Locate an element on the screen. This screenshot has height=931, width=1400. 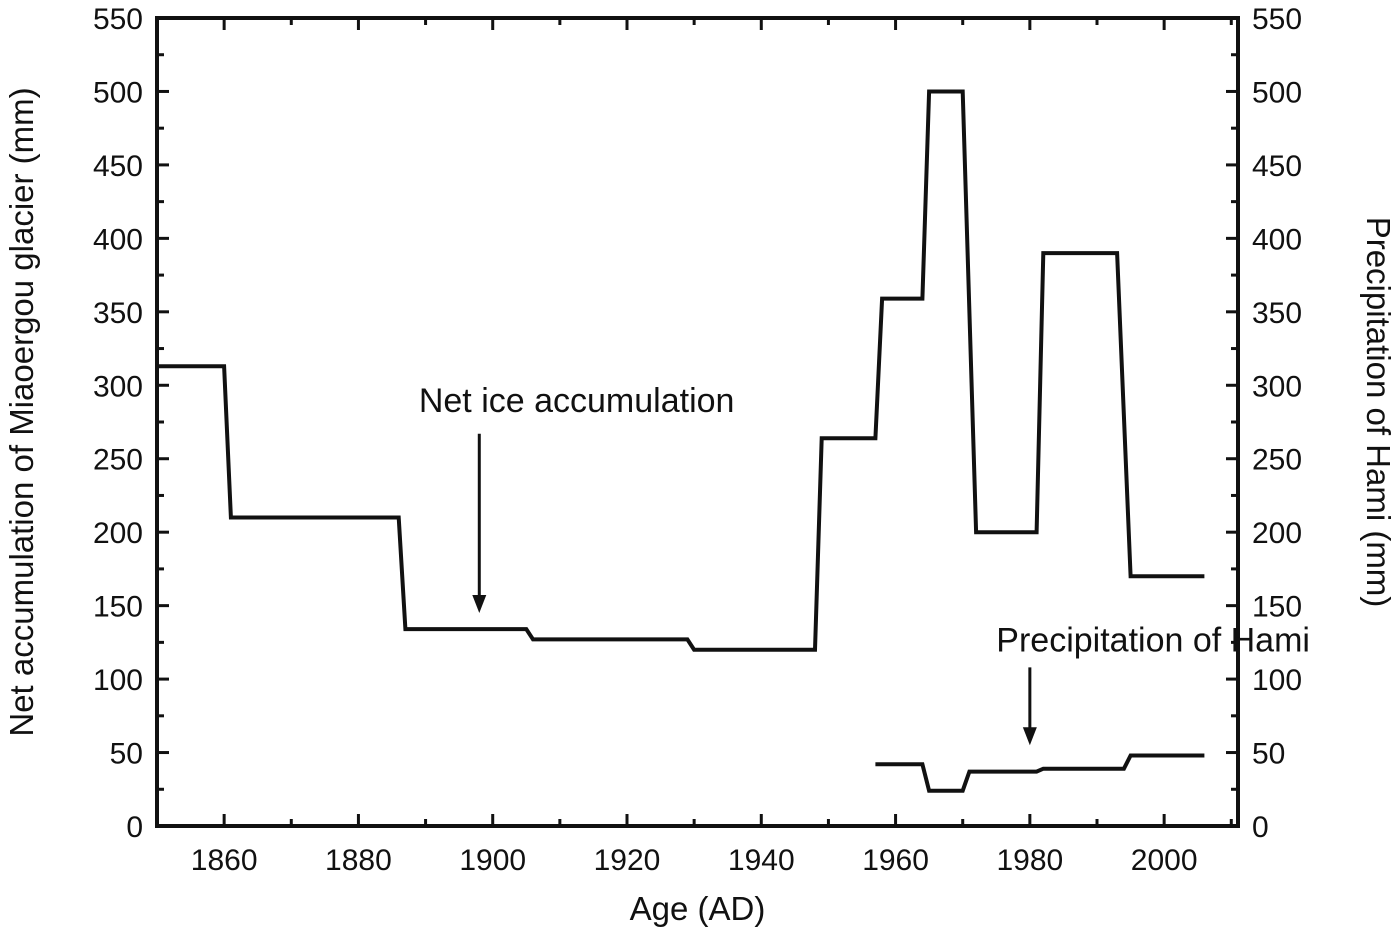
x-tick-label: 1980 is located at coordinates (1029, 860).